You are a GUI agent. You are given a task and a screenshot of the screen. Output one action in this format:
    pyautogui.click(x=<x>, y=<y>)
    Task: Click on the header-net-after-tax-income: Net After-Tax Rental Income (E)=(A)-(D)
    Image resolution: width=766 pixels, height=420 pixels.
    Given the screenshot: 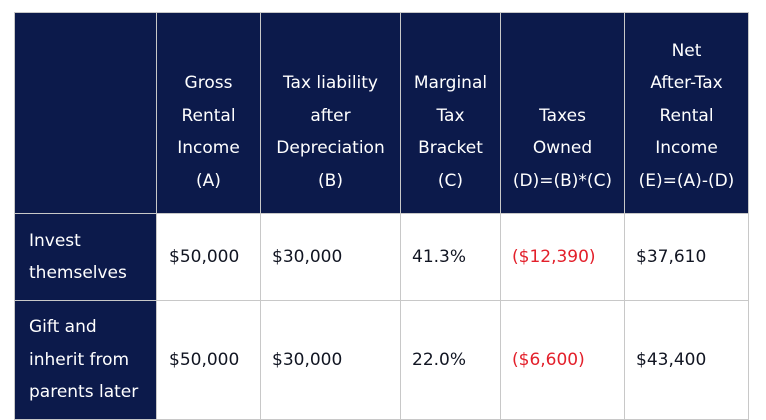 What is the action you would take?
    pyautogui.click(x=686, y=113)
    